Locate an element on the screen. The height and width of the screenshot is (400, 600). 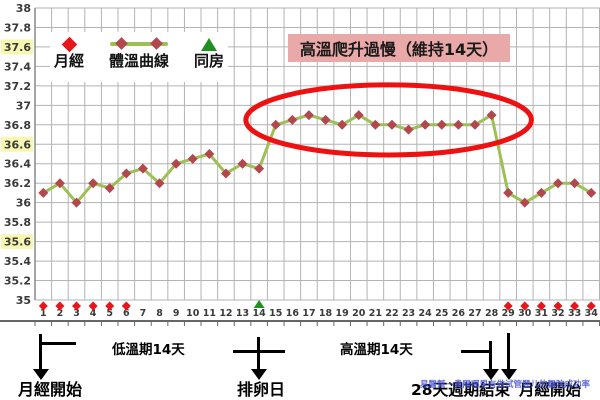
menses-diamond-icon is located at coordinates (69, 44).